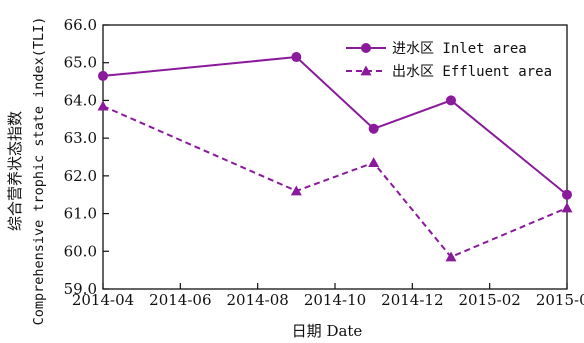  What do you see at coordinates (180, 300) in the screenshot?
I see `x-tick-label: 2014-06` at bounding box center [180, 300].